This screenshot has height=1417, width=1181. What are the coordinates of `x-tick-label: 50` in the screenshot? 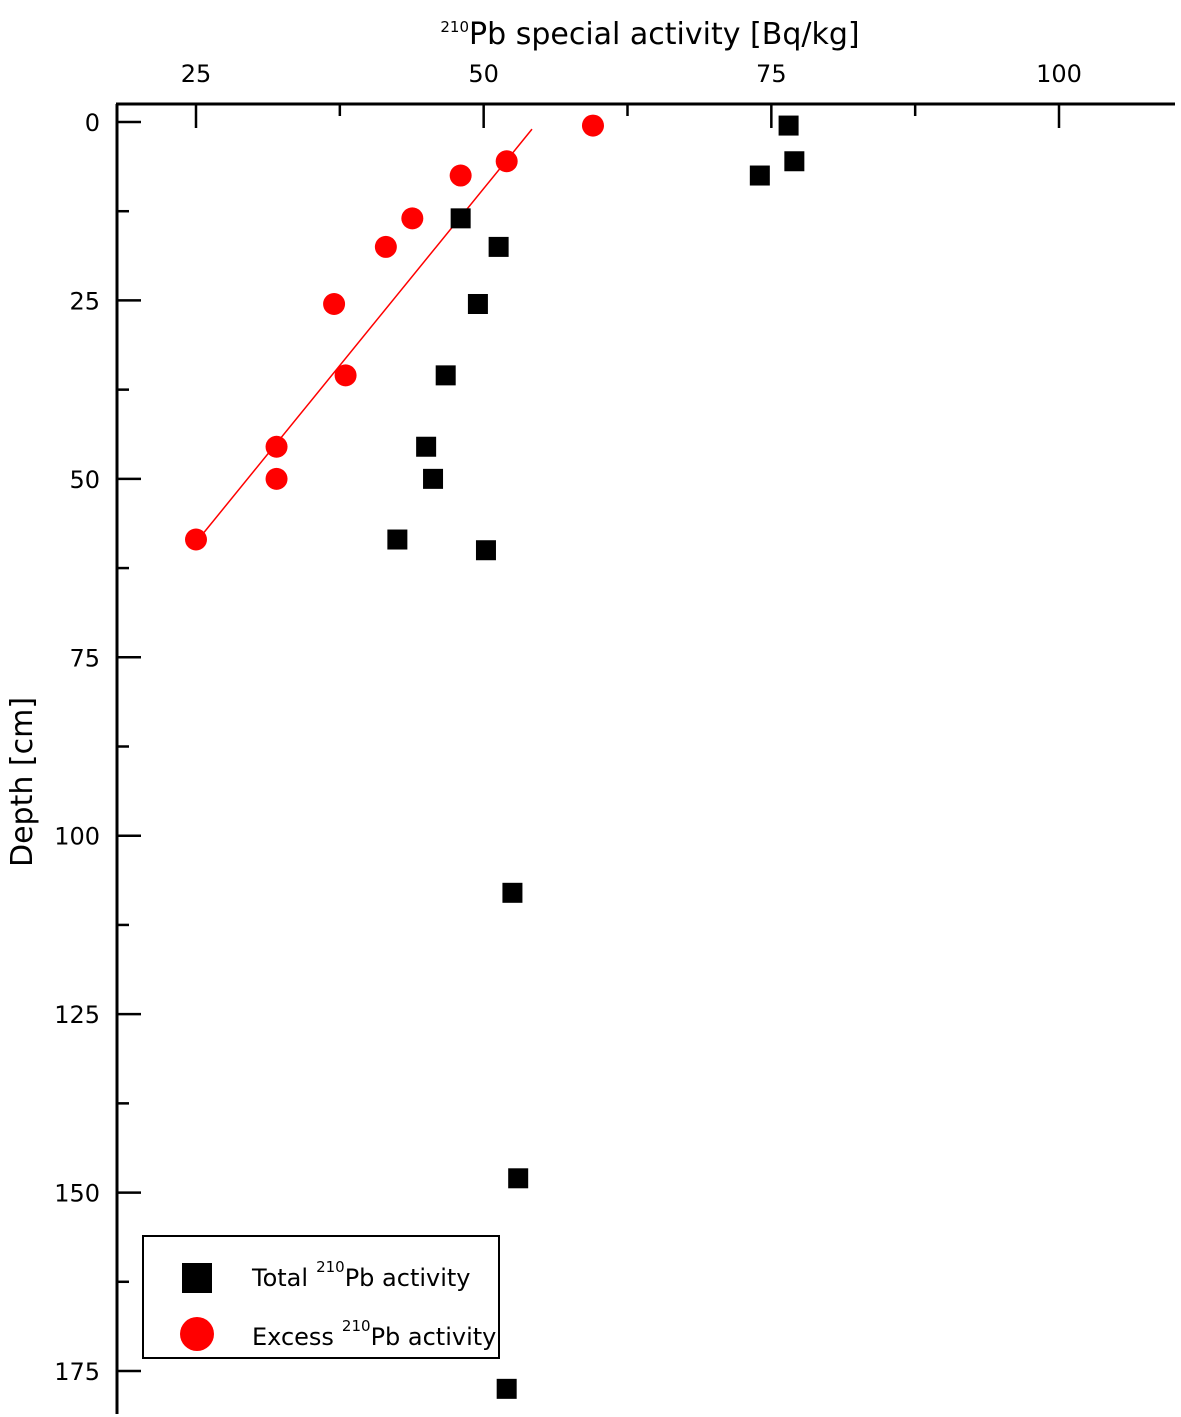 It's located at (483, 74).